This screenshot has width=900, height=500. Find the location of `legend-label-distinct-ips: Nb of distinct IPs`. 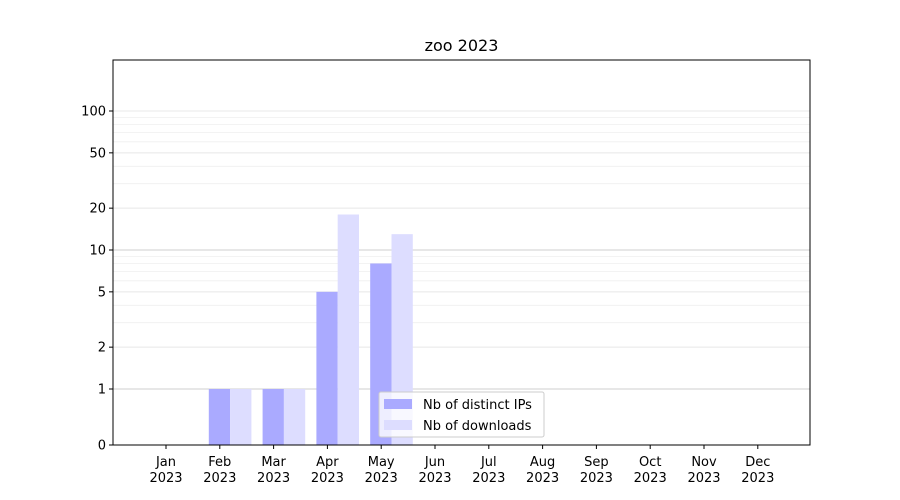

legend-label-distinct-ips: Nb of distinct IPs is located at coordinates (477, 405).